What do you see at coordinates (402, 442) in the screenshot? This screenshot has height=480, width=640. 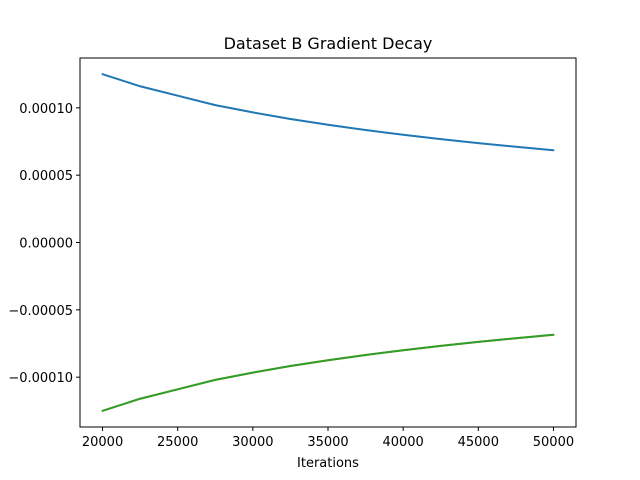 I see `x-tick-label: 40000` at bounding box center [402, 442].